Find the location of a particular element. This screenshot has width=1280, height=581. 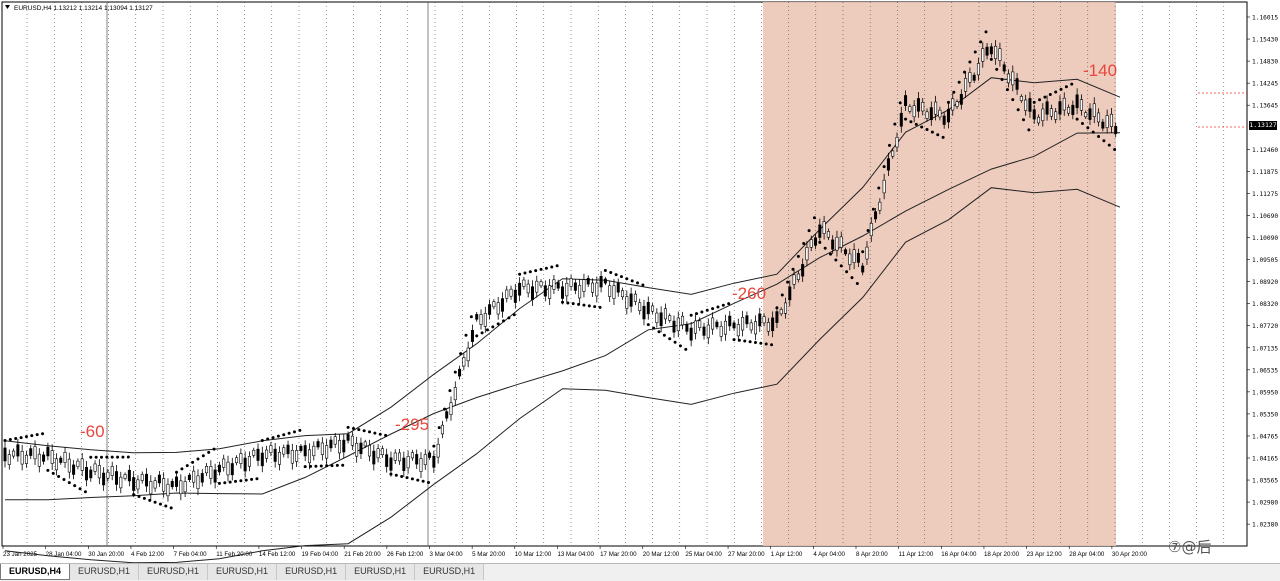

price-label: 1.15430 is located at coordinates (1265, 40).